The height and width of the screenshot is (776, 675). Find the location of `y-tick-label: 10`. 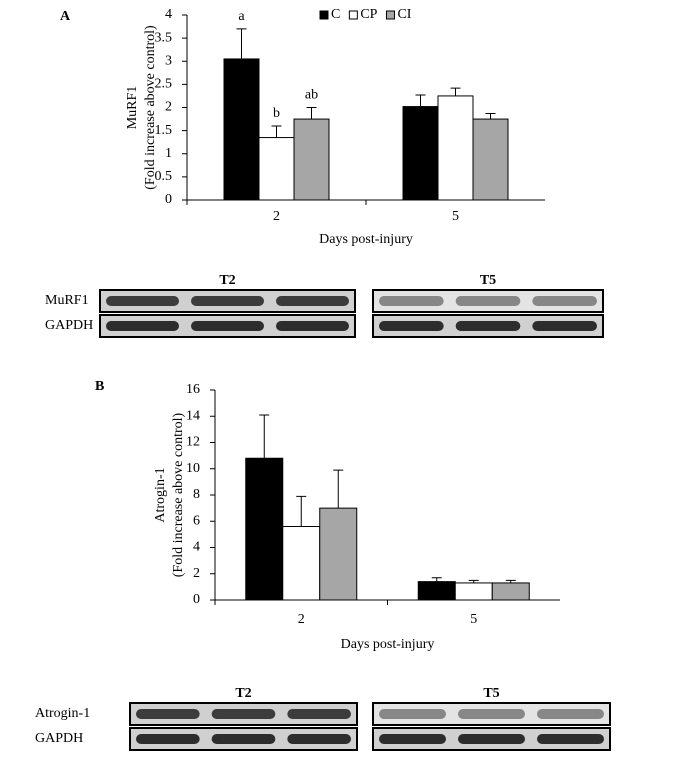

y-tick-label: 10 is located at coordinates (193, 468).